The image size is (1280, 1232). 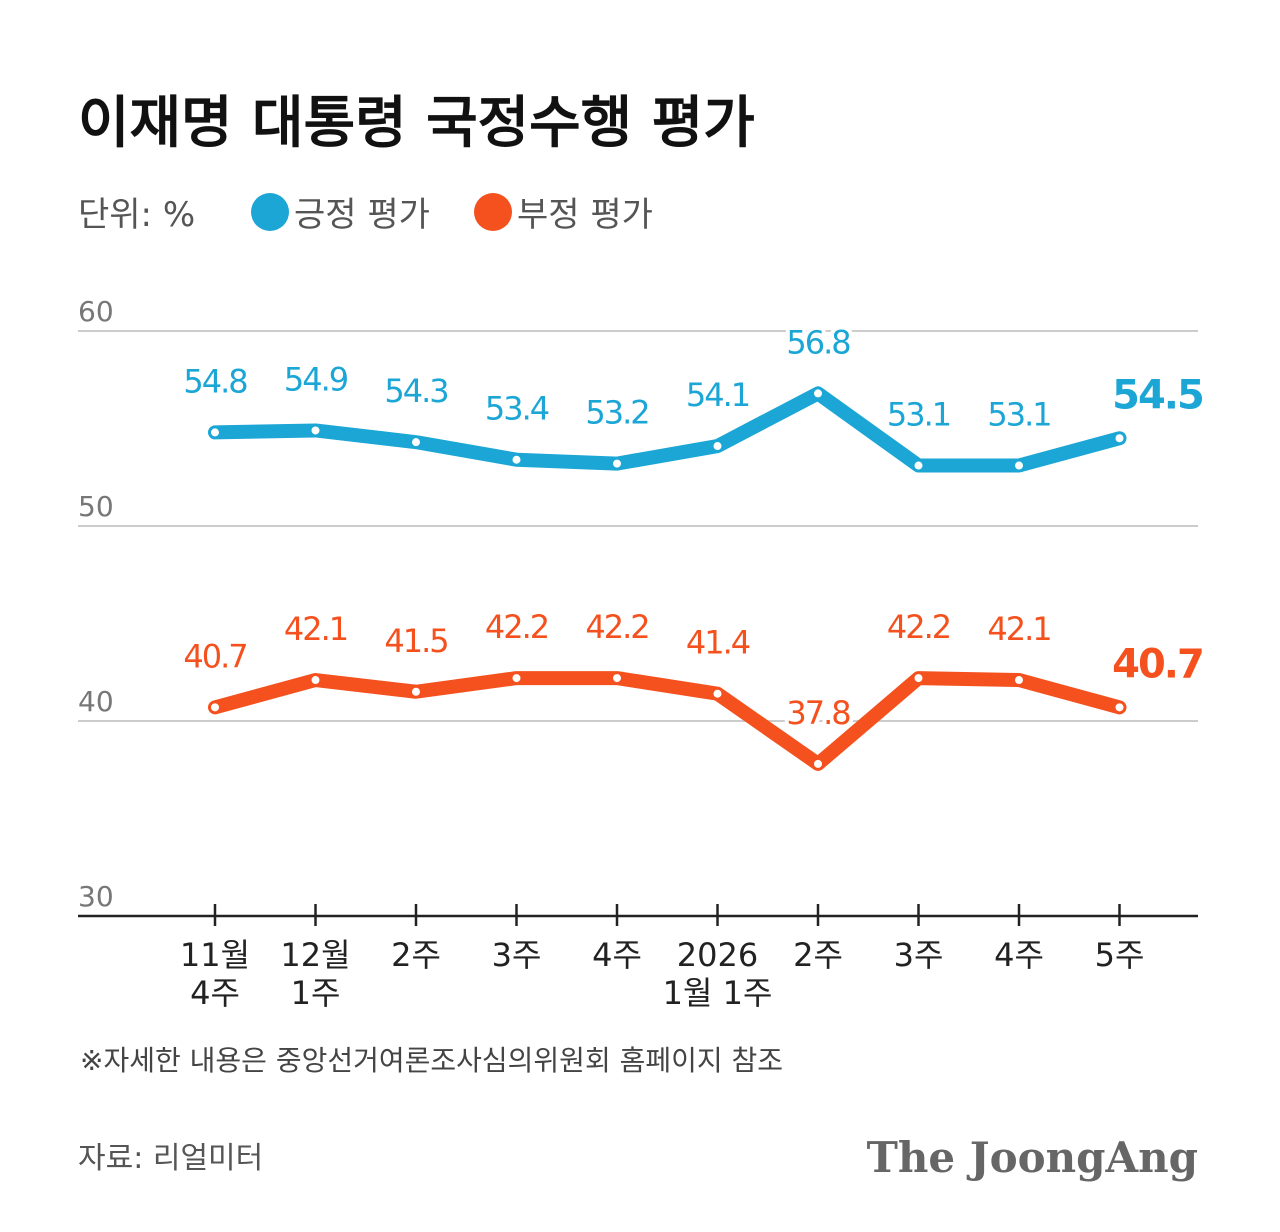 I want to click on unit-label: 단위: %, so click(x=136, y=215).